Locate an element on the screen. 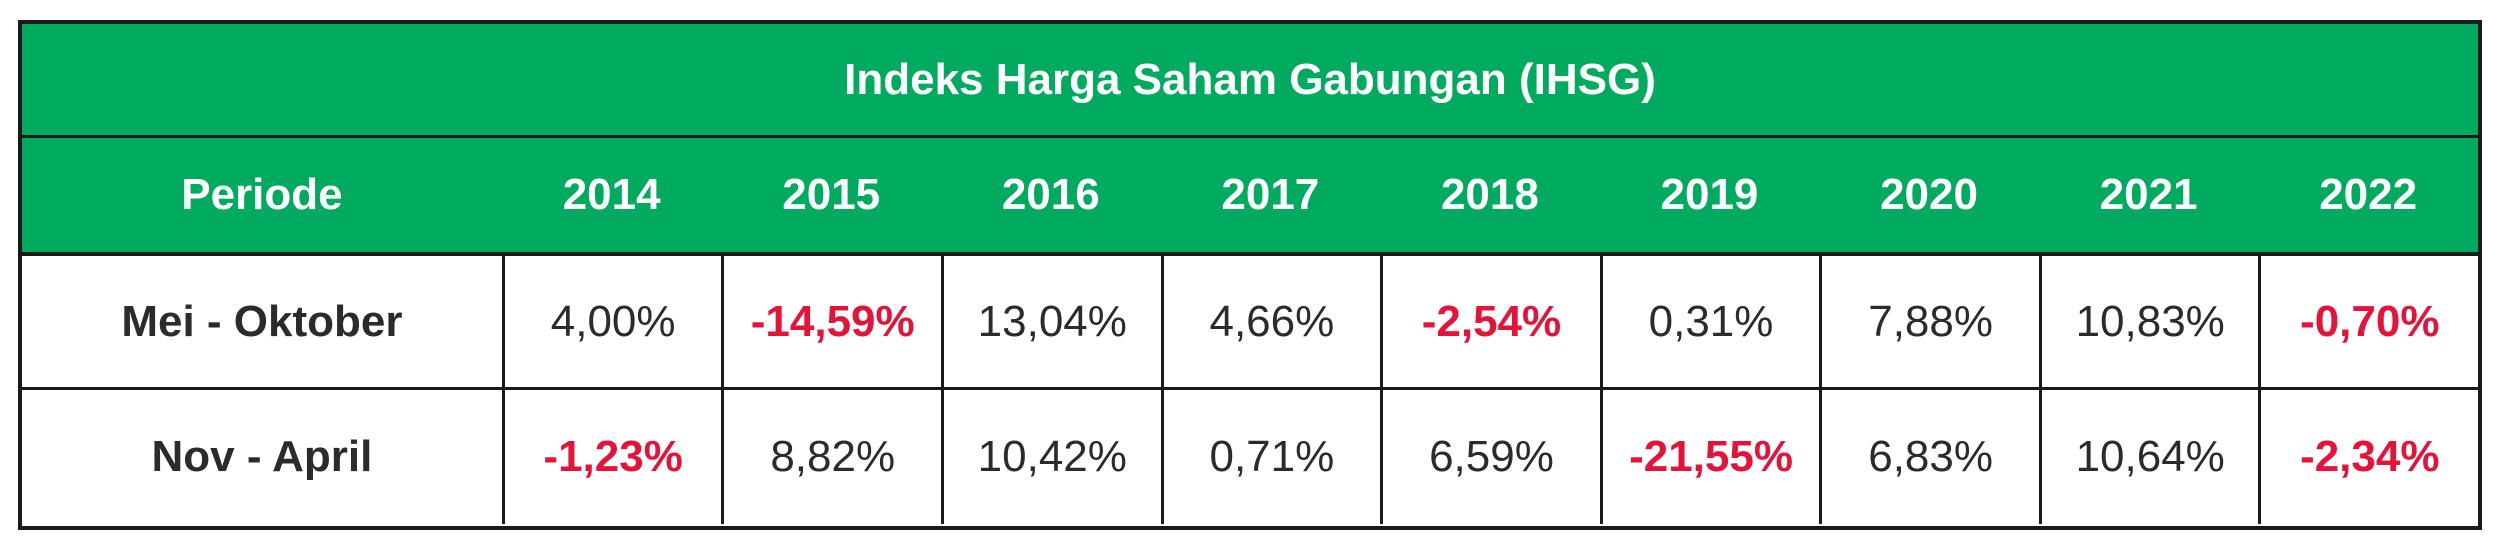 This screenshot has height=549, width=2500. value-cell: 8,82% is located at coordinates (831, 457).